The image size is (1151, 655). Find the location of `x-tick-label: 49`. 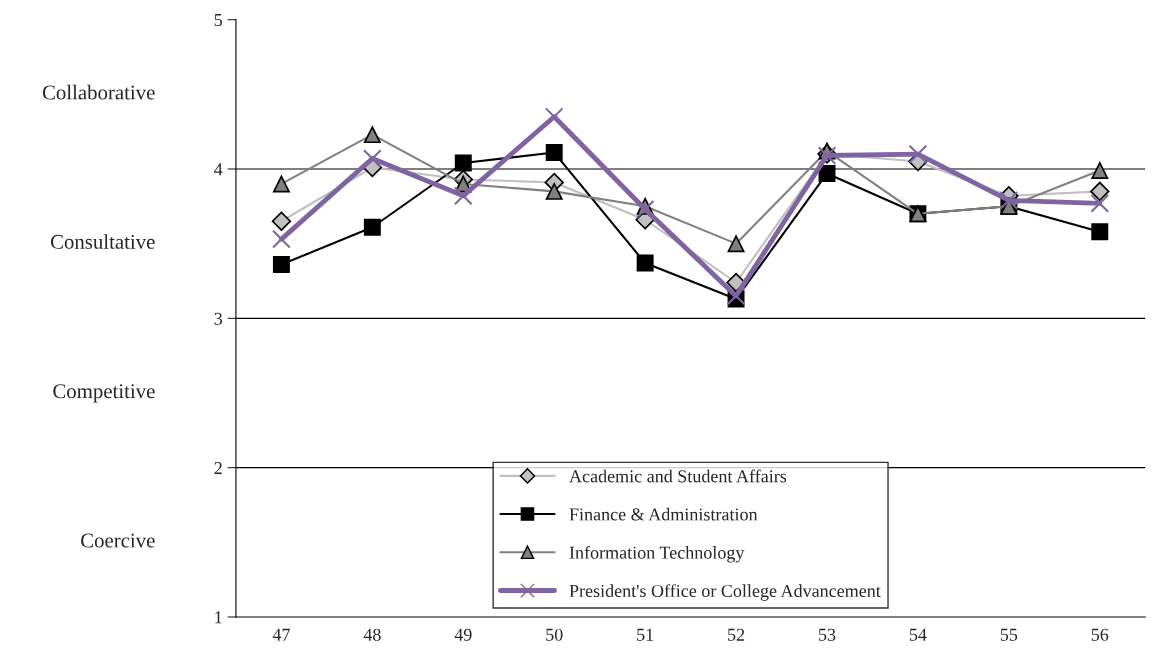

x-tick-label: 49 is located at coordinates (463, 634).